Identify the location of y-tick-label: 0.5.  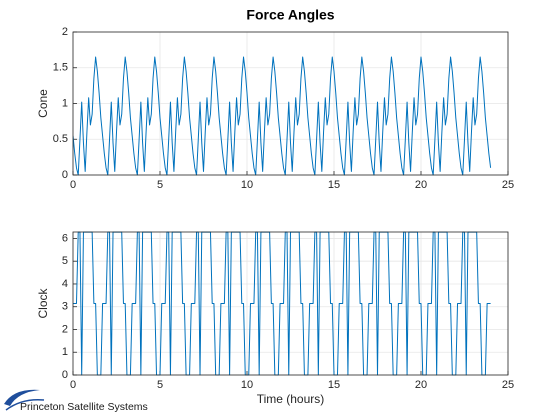
(60, 139).